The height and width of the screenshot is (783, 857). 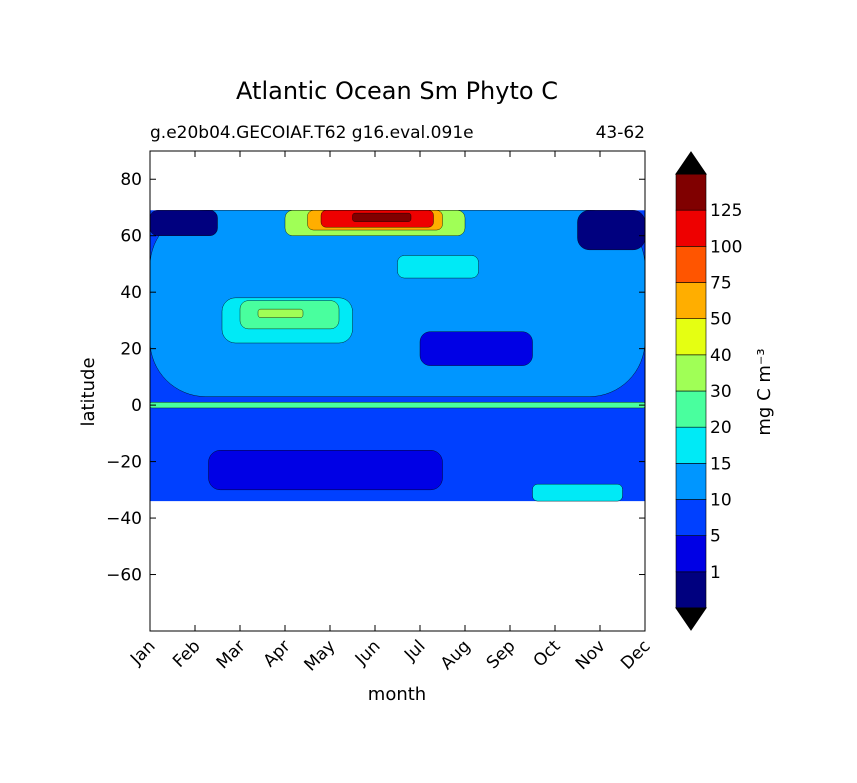 I want to click on colorbar-extend-min, so click(x=691, y=619).